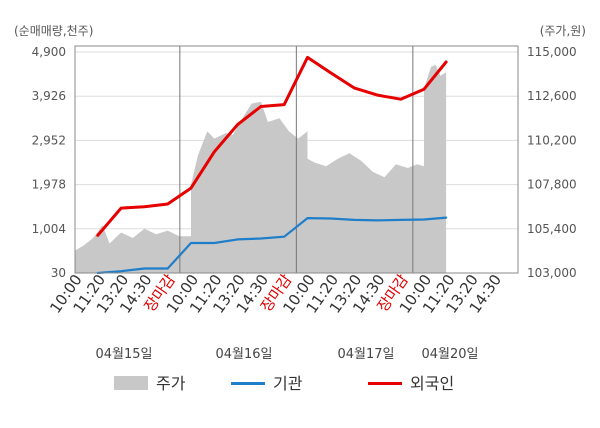 This screenshot has width=600, height=428. Describe the element at coordinates (131, 383) in the screenshot. I see `legend-price-swatch` at that location.